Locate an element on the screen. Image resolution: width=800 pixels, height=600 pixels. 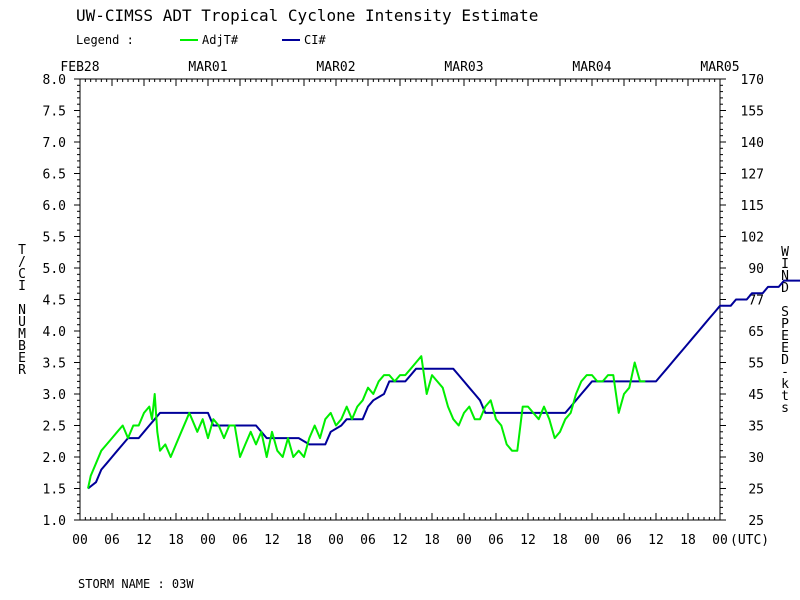
y-tick-label-right: 115 is located at coordinates (752, 206).